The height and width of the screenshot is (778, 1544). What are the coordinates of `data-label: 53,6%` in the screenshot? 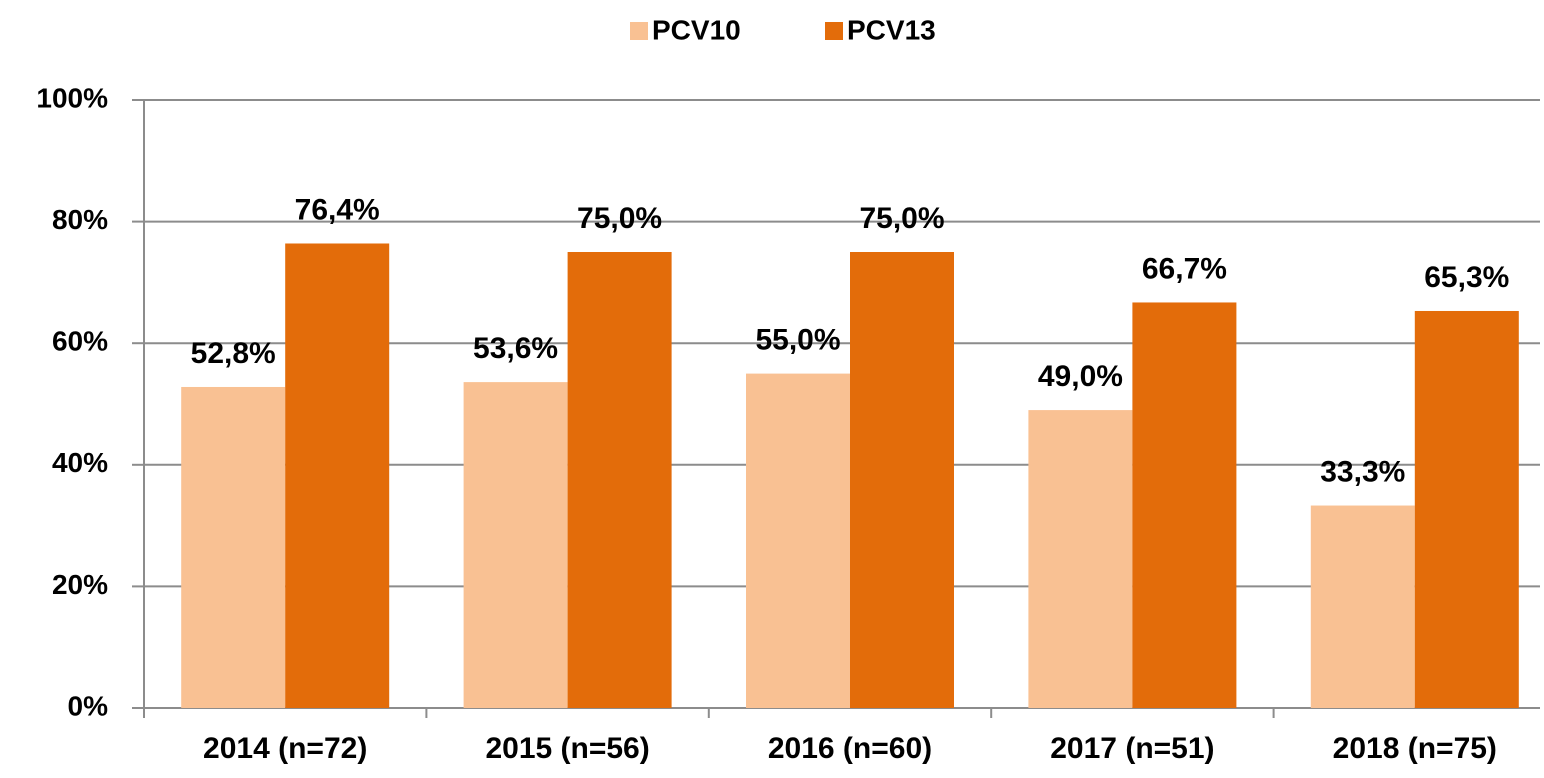 It's located at (515, 348).